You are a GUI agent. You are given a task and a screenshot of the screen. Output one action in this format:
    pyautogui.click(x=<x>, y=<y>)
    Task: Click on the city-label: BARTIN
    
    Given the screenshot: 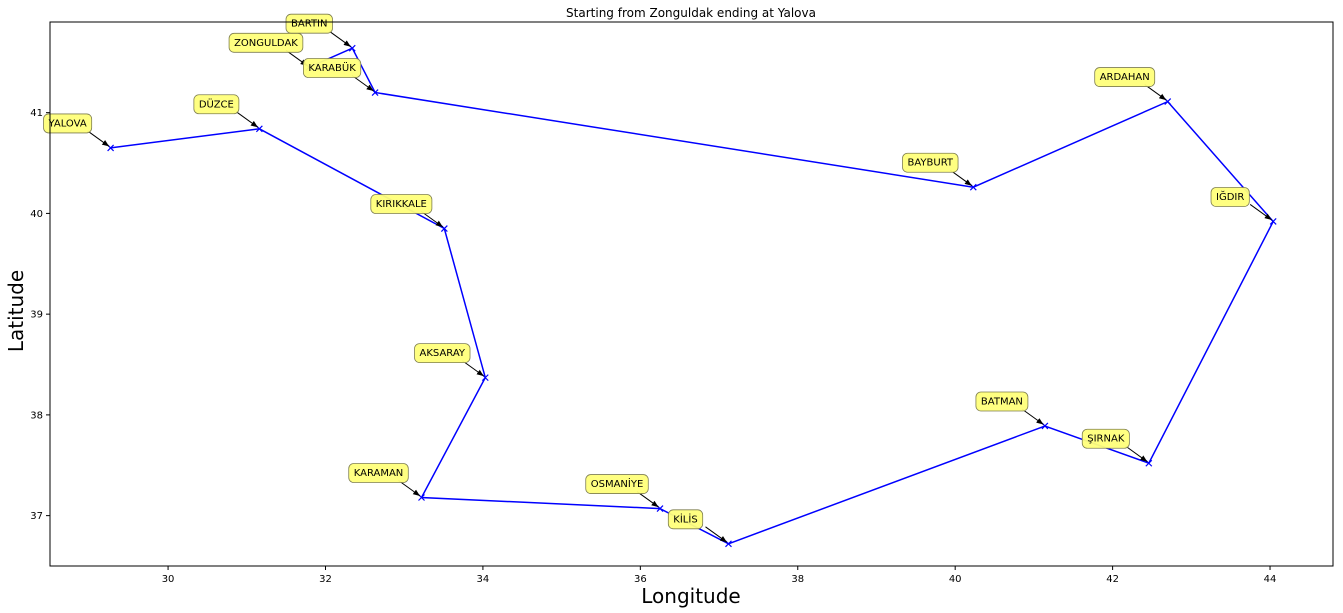 What is the action you would take?
    pyautogui.click(x=318, y=30)
    